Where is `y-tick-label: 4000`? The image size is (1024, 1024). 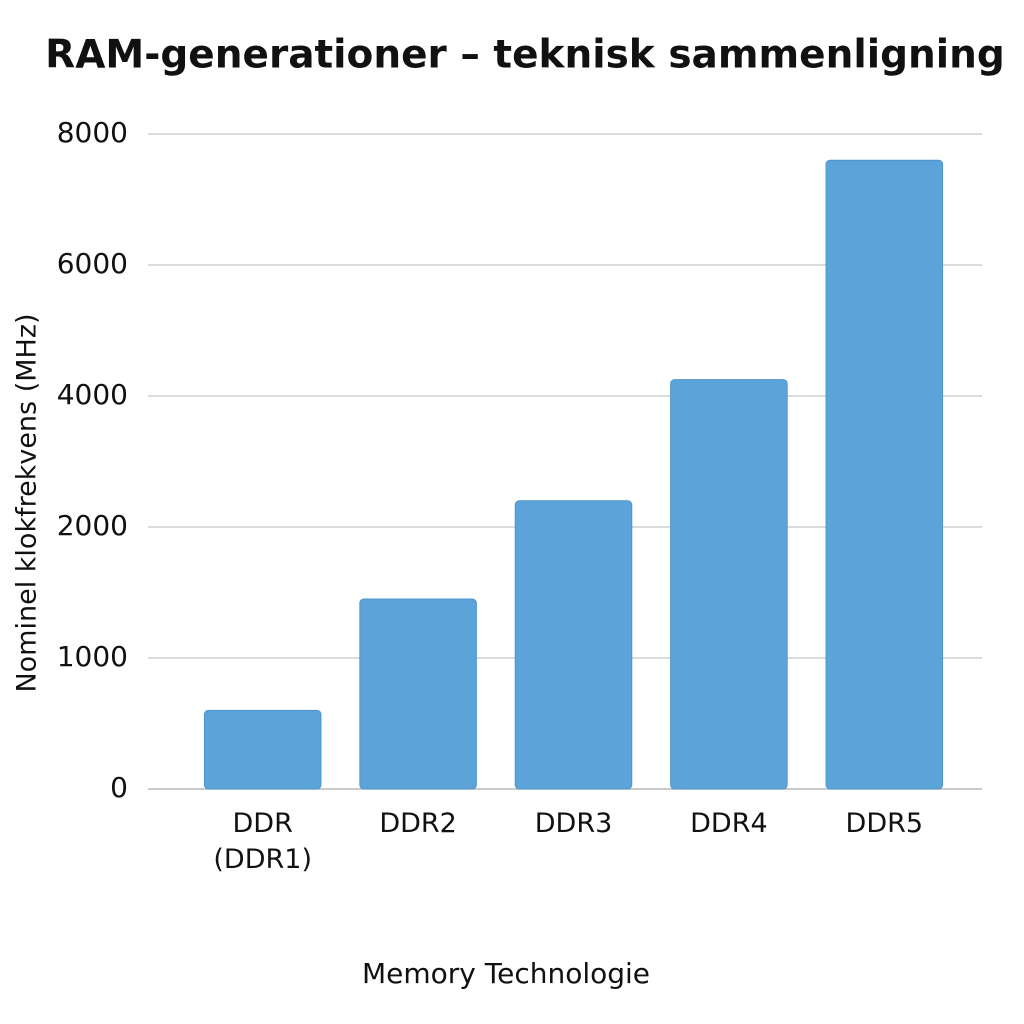 y-tick-label: 4000 is located at coordinates (92, 394).